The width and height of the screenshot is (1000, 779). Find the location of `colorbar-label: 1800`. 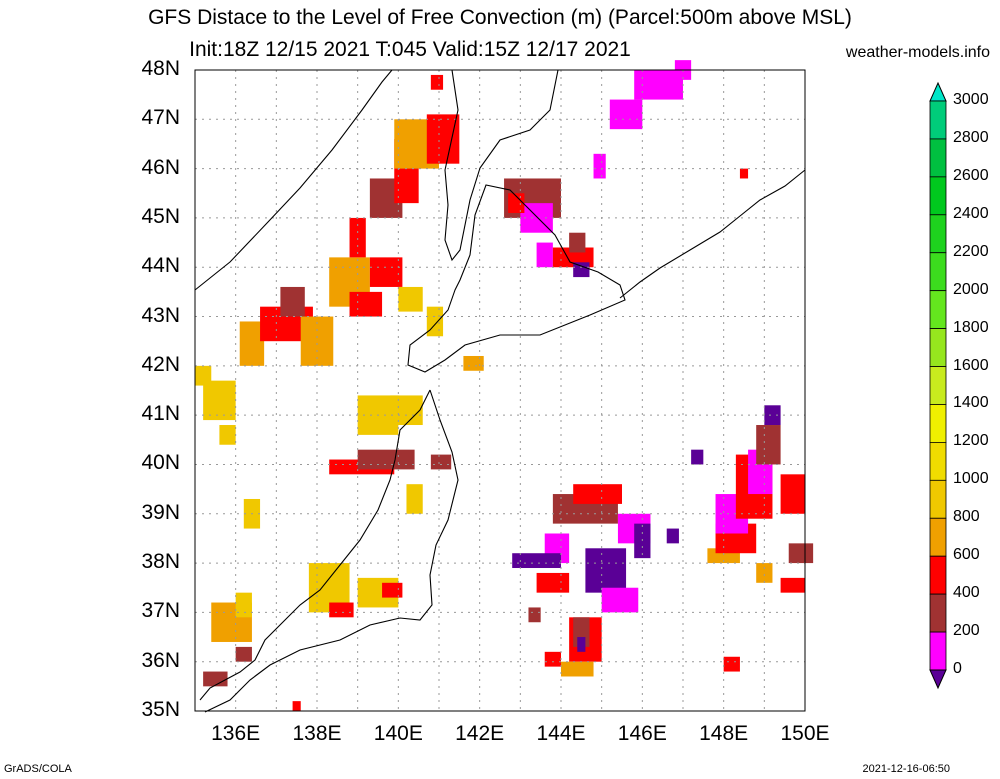

colorbar-label: 1800 is located at coordinates (971, 327).